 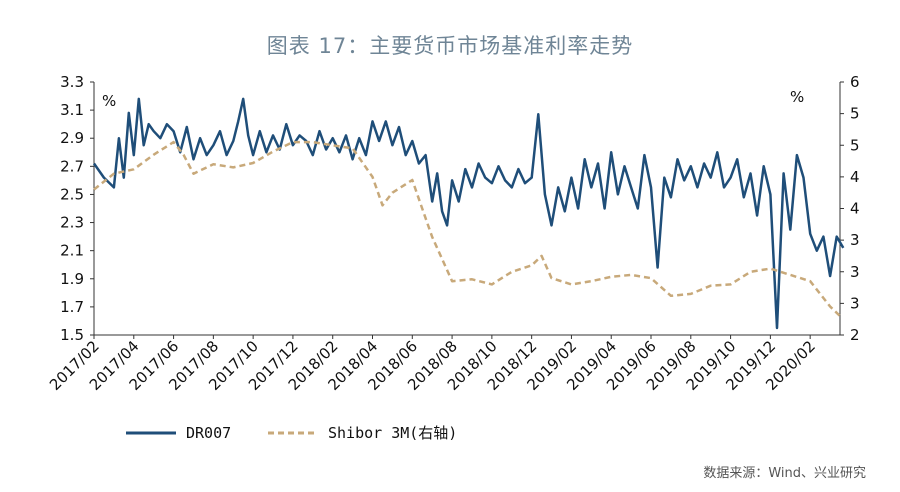 What do you see at coordinates (77, 208) in the screenshot?
I see `left-axis-ticks: 3.3 3.1 2.9 2.7 2.5 2.3 2.1 1.9 1.7 1.5` at bounding box center [77, 208].